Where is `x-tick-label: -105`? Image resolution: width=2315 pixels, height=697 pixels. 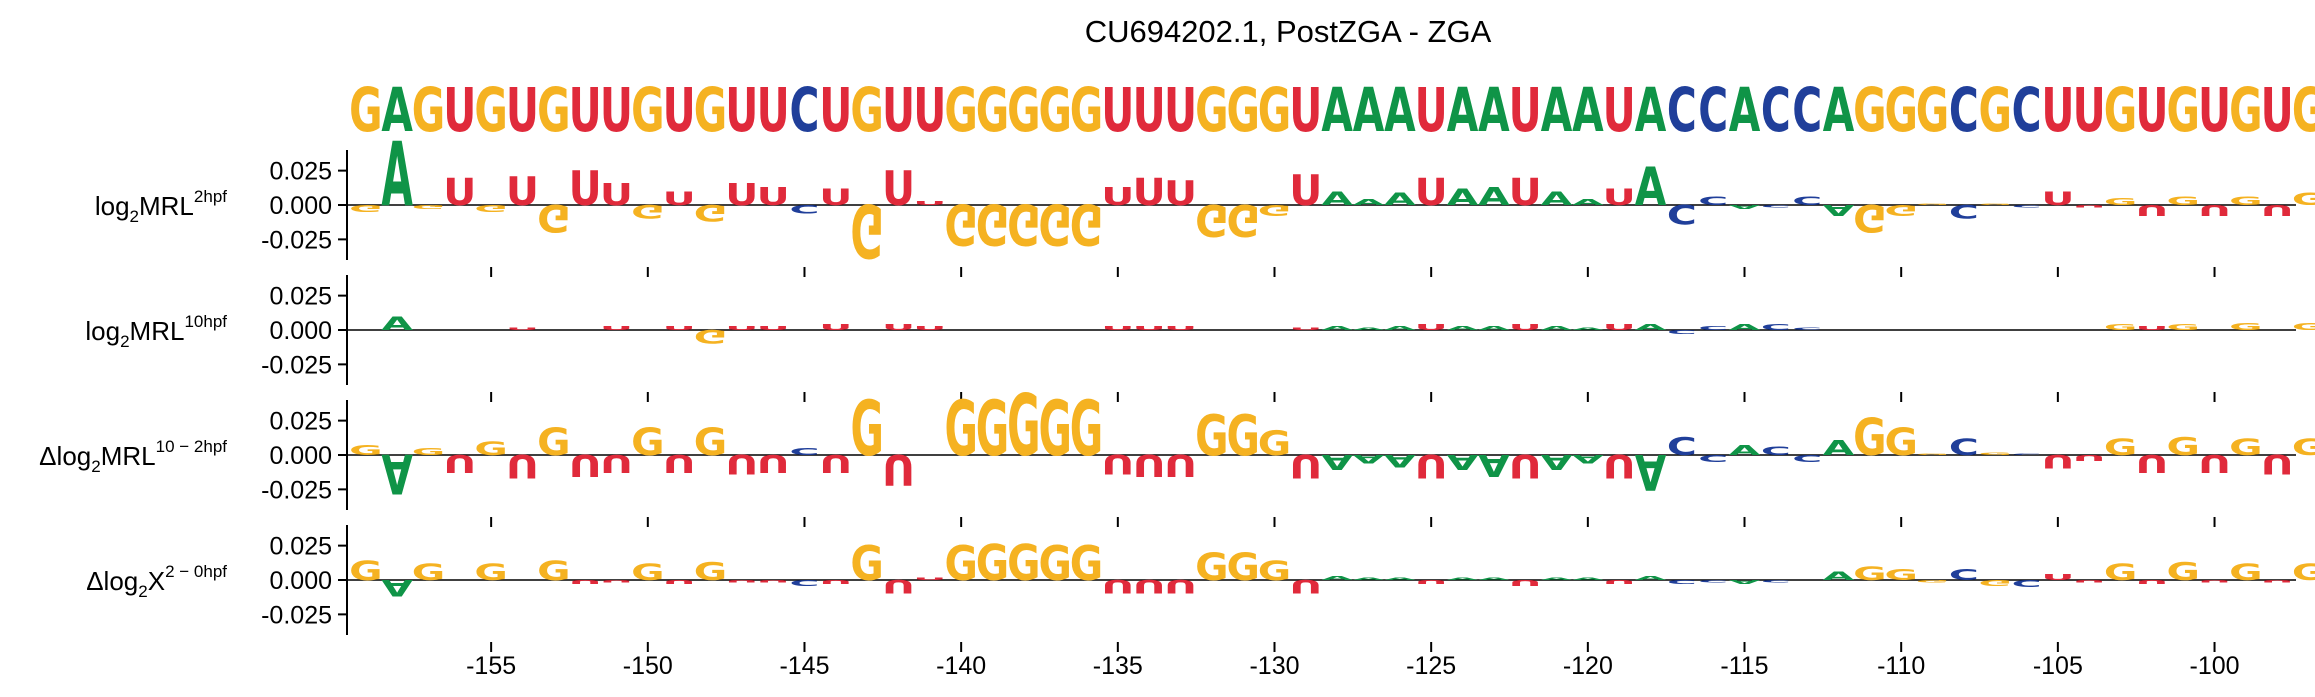 x-tick-label: -105 is located at coordinates (2058, 666).